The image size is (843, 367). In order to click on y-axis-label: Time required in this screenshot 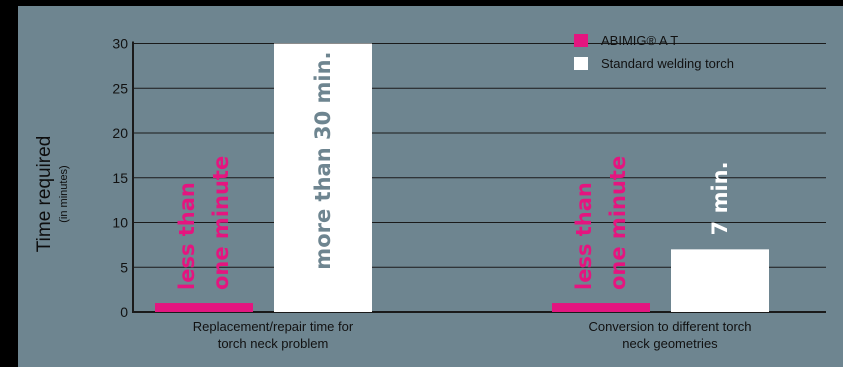, I will do `click(44, 194)`.